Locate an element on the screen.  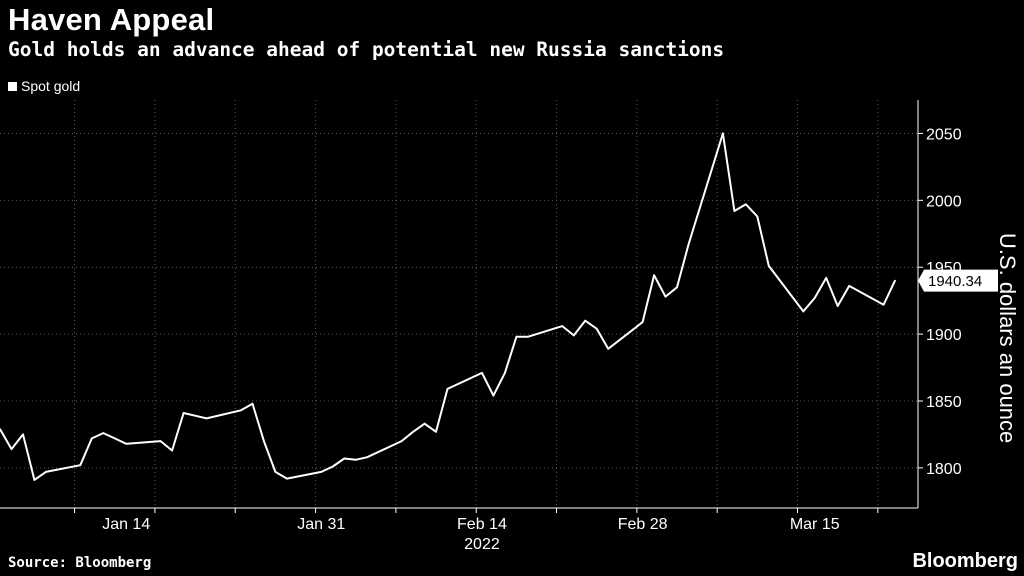
y-tick-label: 1800 is located at coordinates (944, 469).